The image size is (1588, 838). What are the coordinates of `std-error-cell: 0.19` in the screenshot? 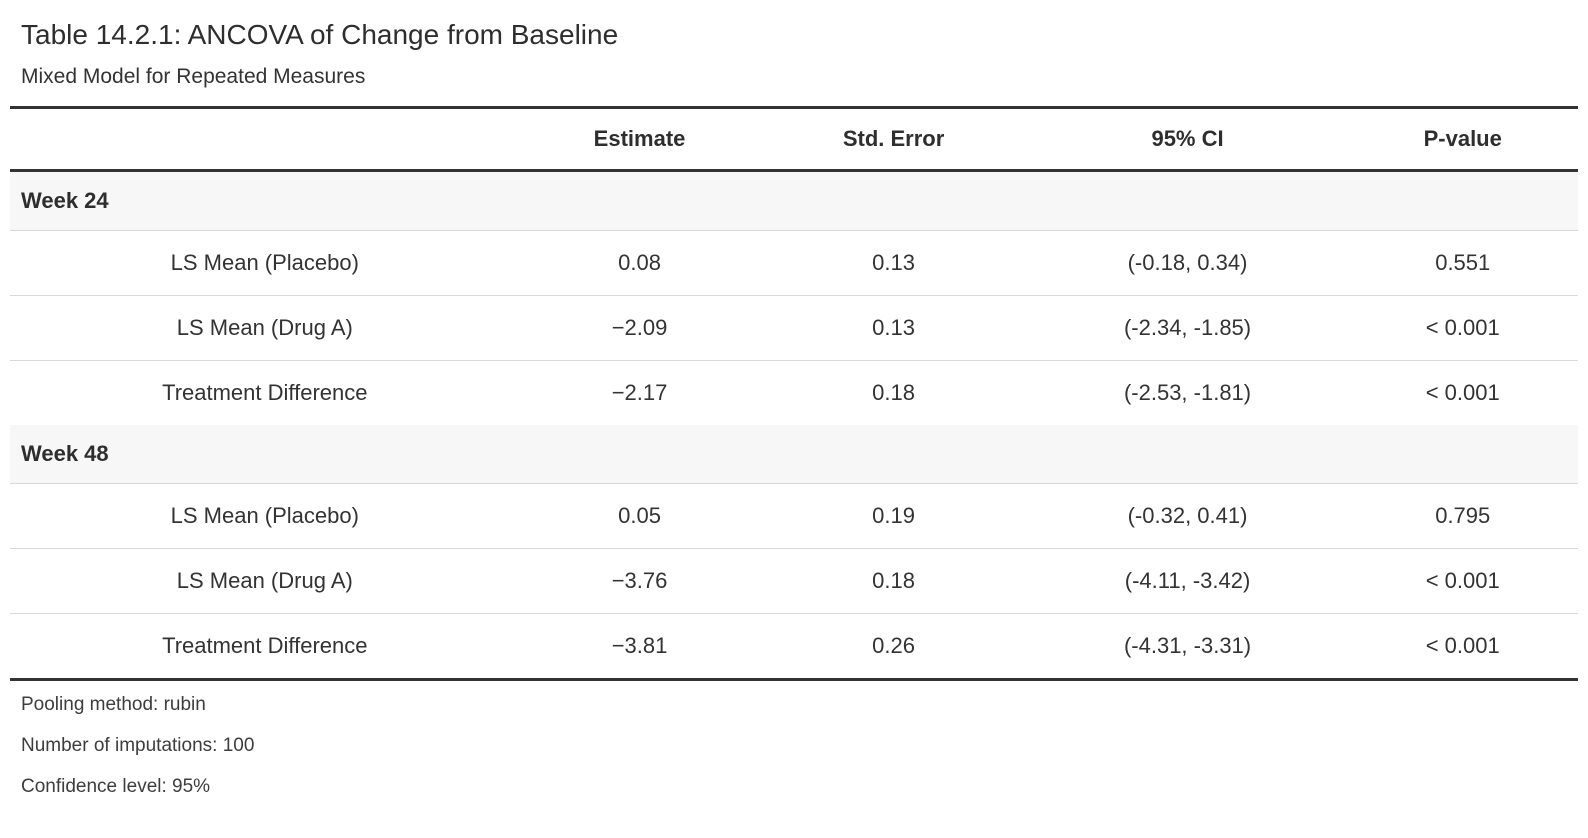 It's located at (893, 516).